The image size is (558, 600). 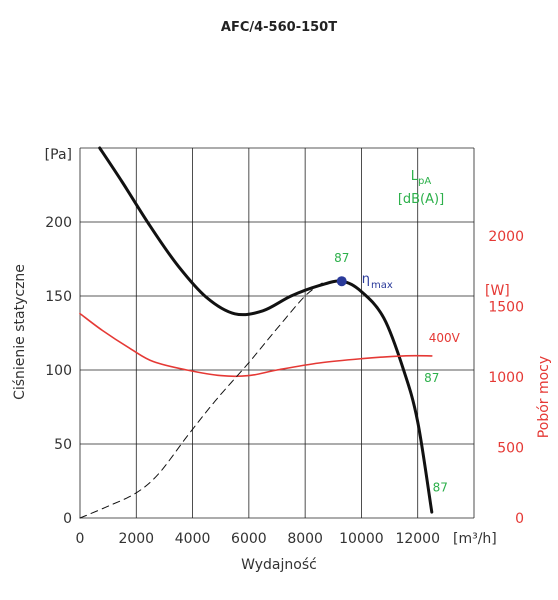 I want to click on y-tick-label-right: 1000, so click(x=506, y=378).